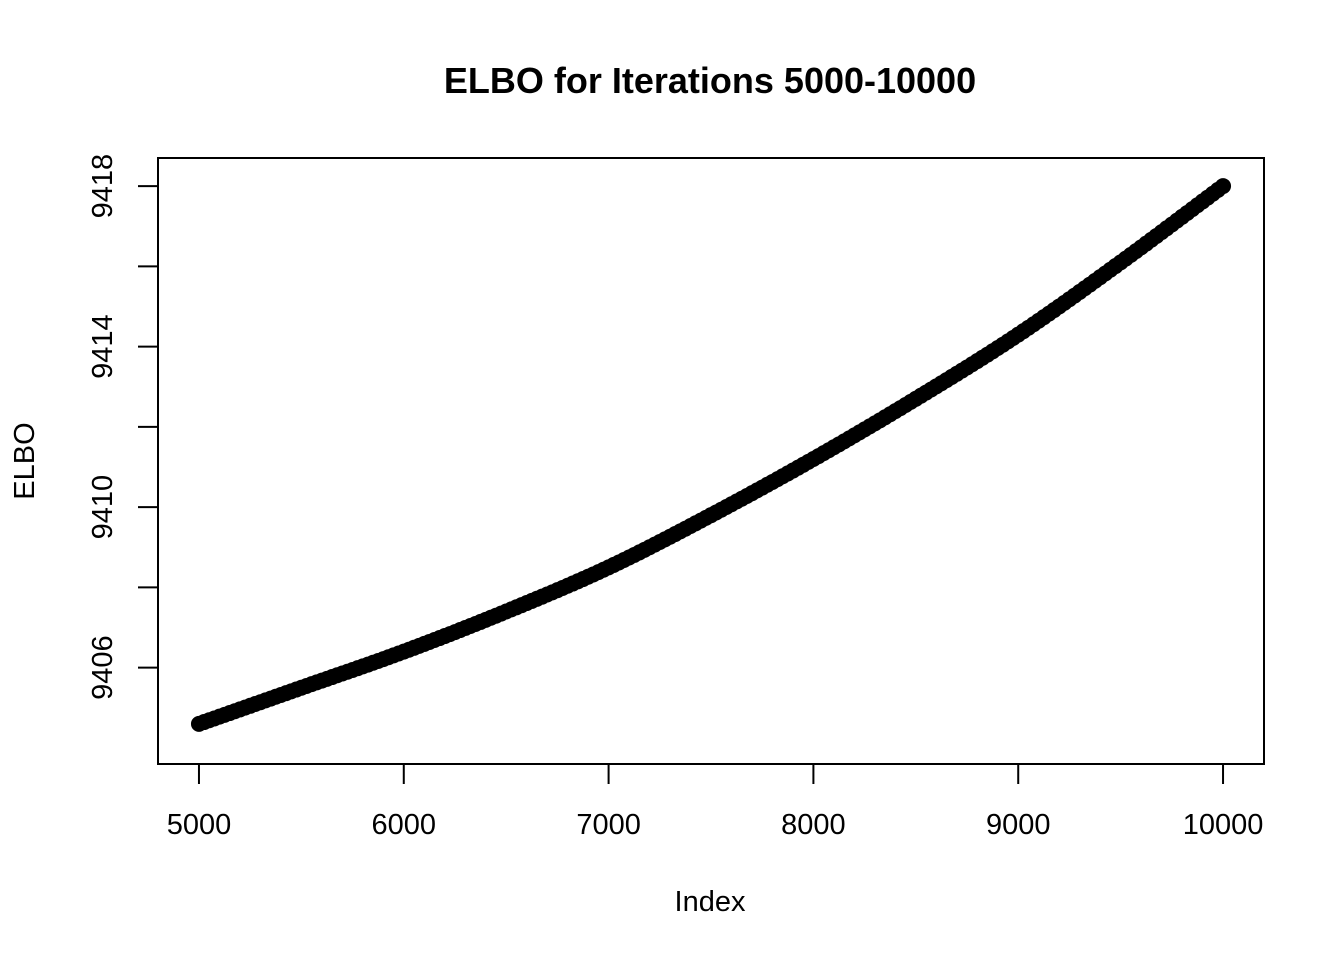  I want to click on y-axis-label: ELBO, so click(25, 460).